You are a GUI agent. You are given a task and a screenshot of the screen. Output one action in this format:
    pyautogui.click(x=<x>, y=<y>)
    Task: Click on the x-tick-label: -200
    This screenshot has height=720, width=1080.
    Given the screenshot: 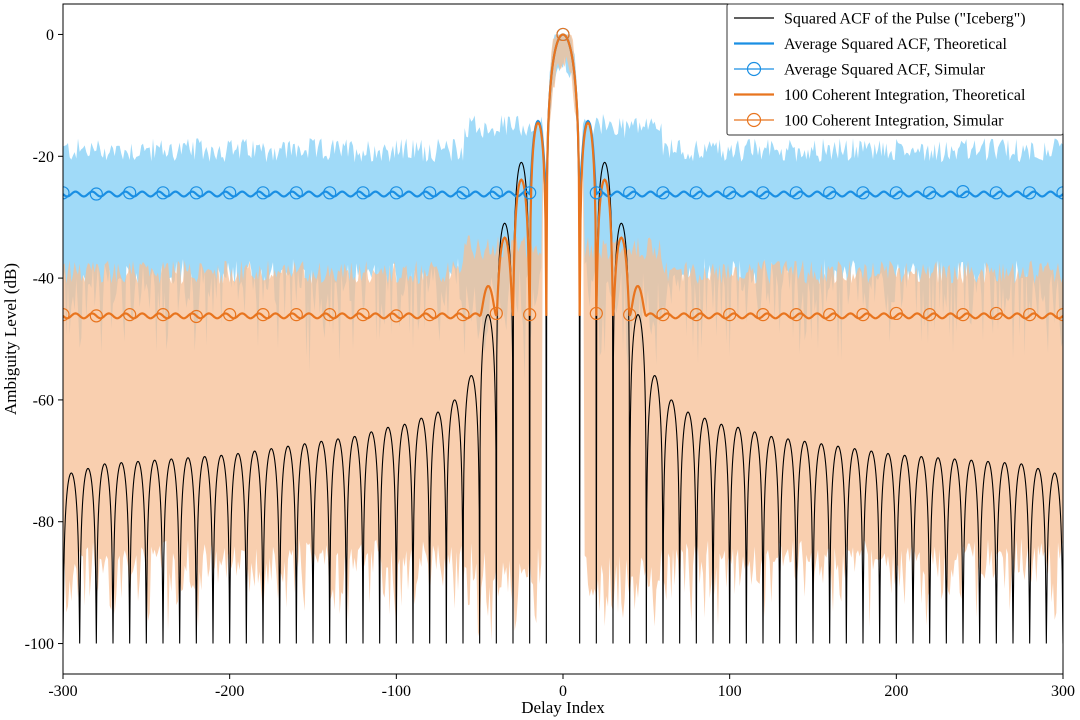 What is the action you would take?
    pyautogui.click(x=229, y=691)
    